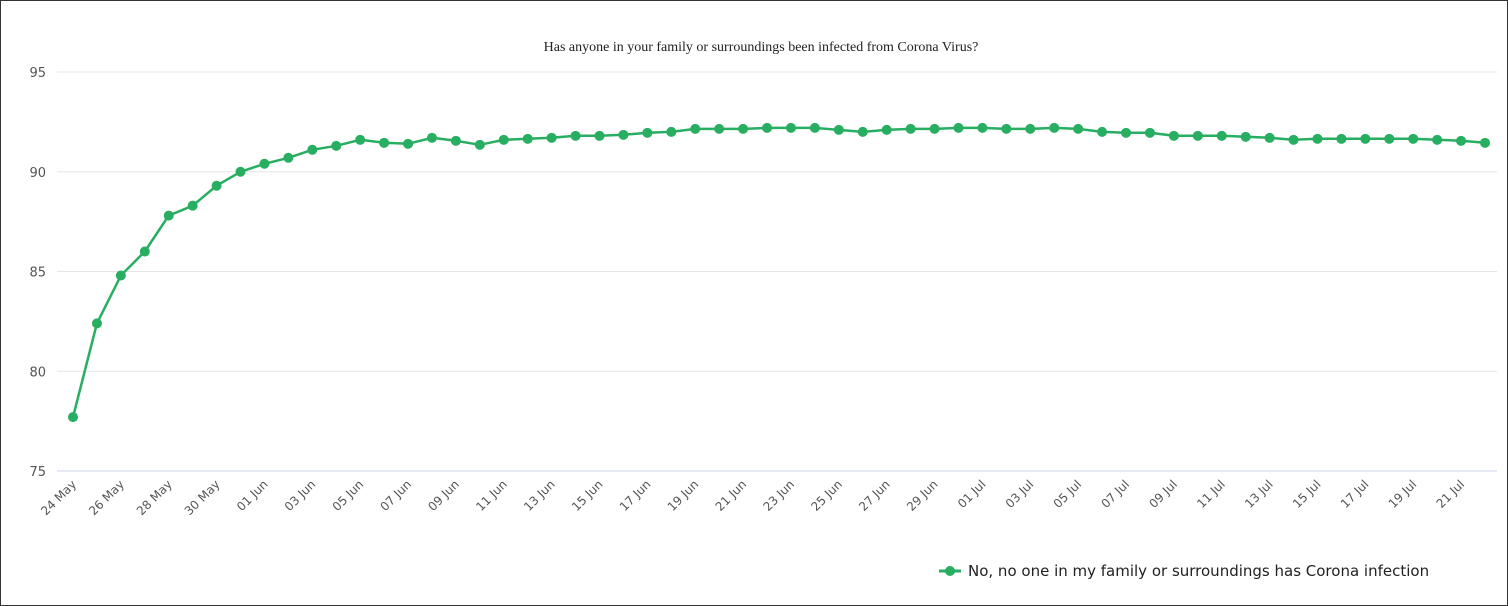  I want to click on x-tick-label: 19 Jun, so click(683, 495).